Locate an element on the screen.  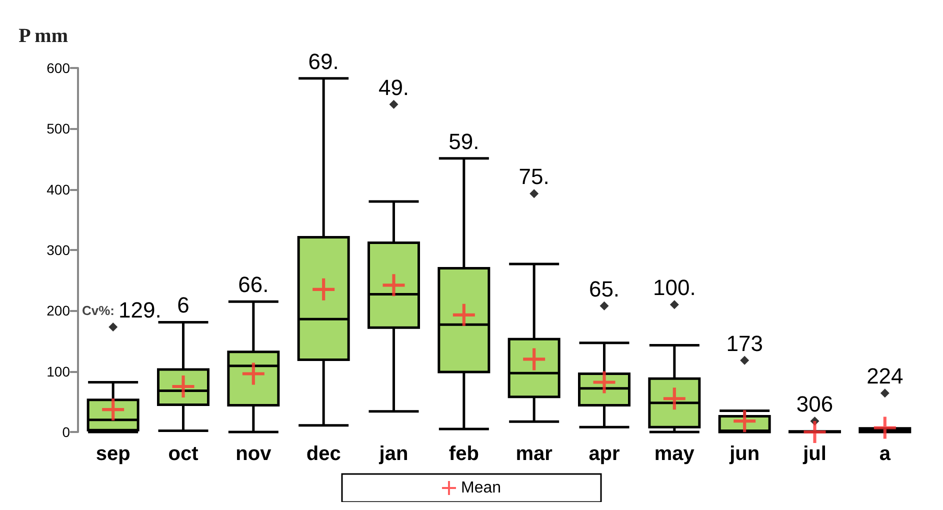
x-tick-label: jan is located at coordinates (393, 454).